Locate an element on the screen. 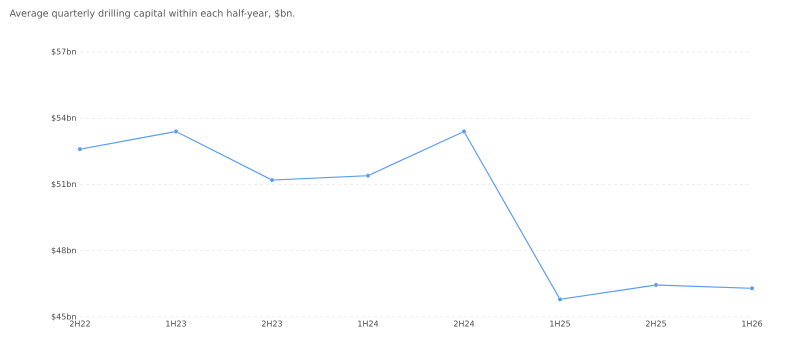  chart-title: Average quarterly drilling capital within each half-year, $bn. is located at coordinates (152, 14).